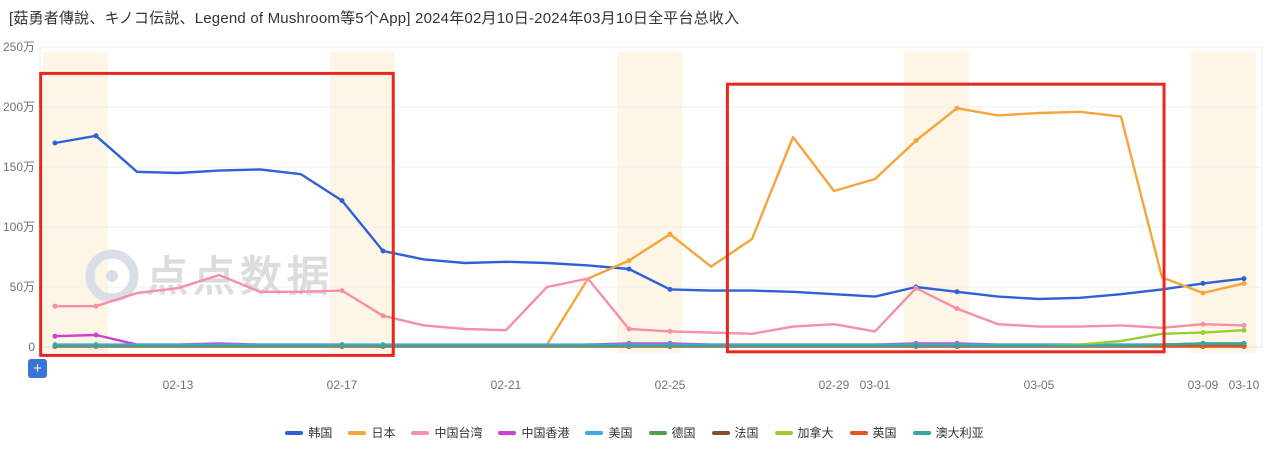  What do you see at coordinates (320, 433) in the screenshot?
I see `legend-label: 韩国` at bounding box center [320, 433].